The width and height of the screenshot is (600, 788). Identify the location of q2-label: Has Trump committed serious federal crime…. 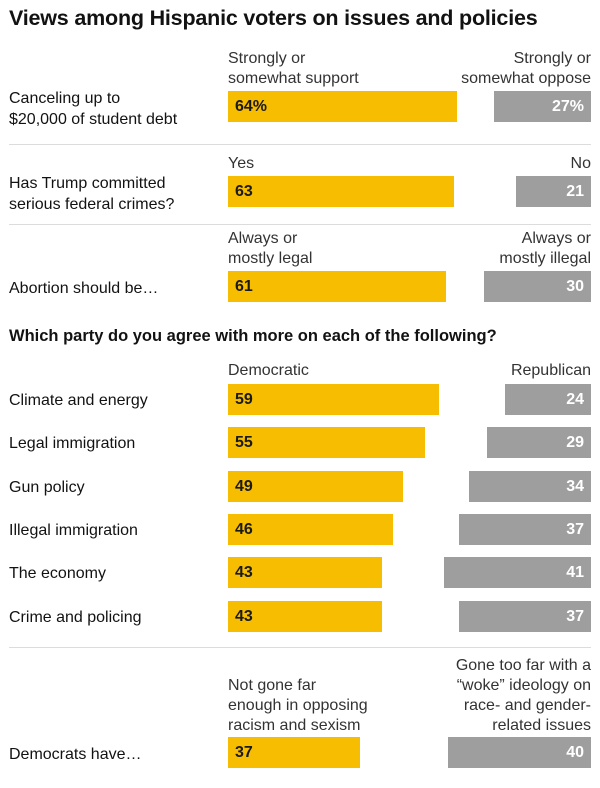
(92, 193).